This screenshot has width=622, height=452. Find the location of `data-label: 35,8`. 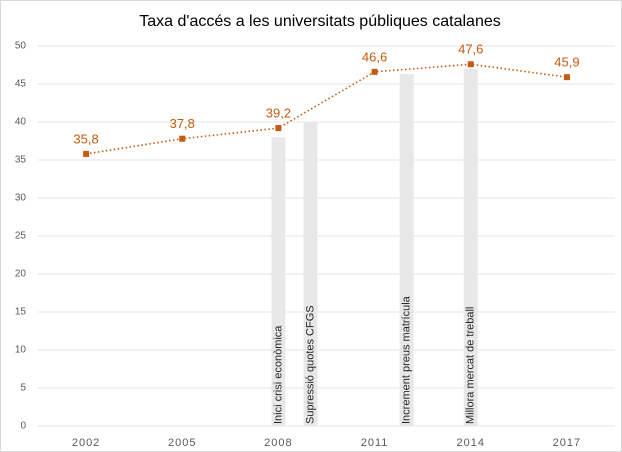

data-label: 35,8 is located at coordinates (85, 138).